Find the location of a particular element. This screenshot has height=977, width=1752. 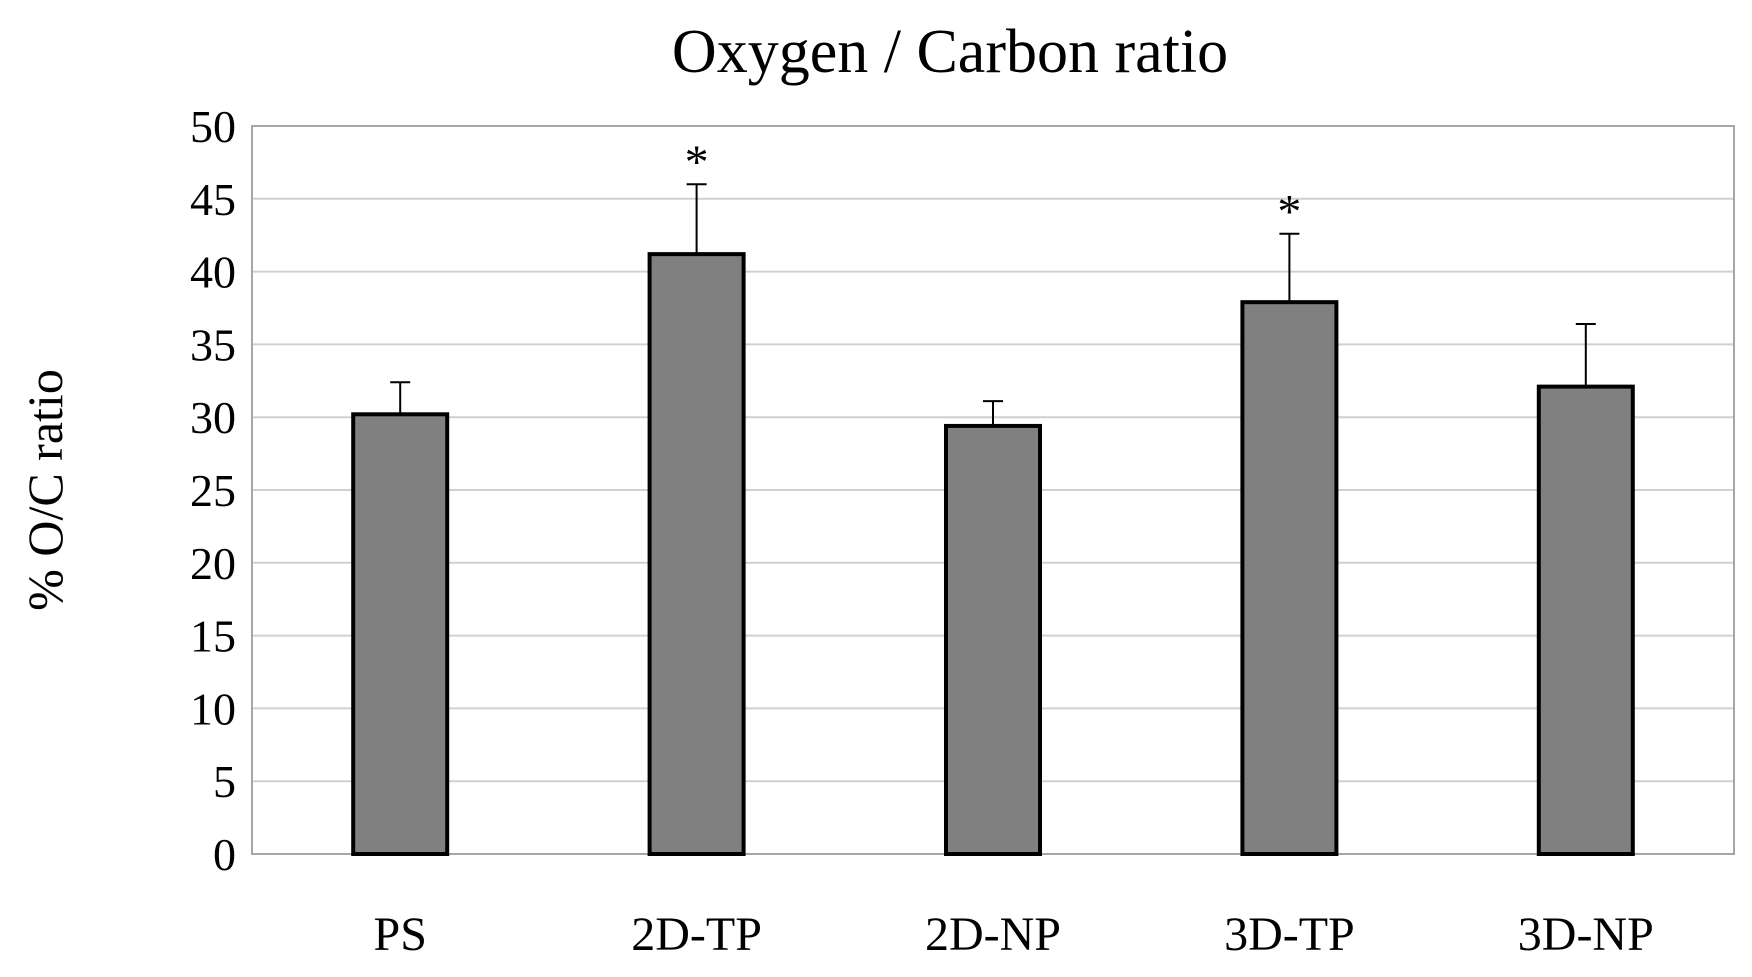

y-tick-label: 20 is located at coordinates (213, 563).